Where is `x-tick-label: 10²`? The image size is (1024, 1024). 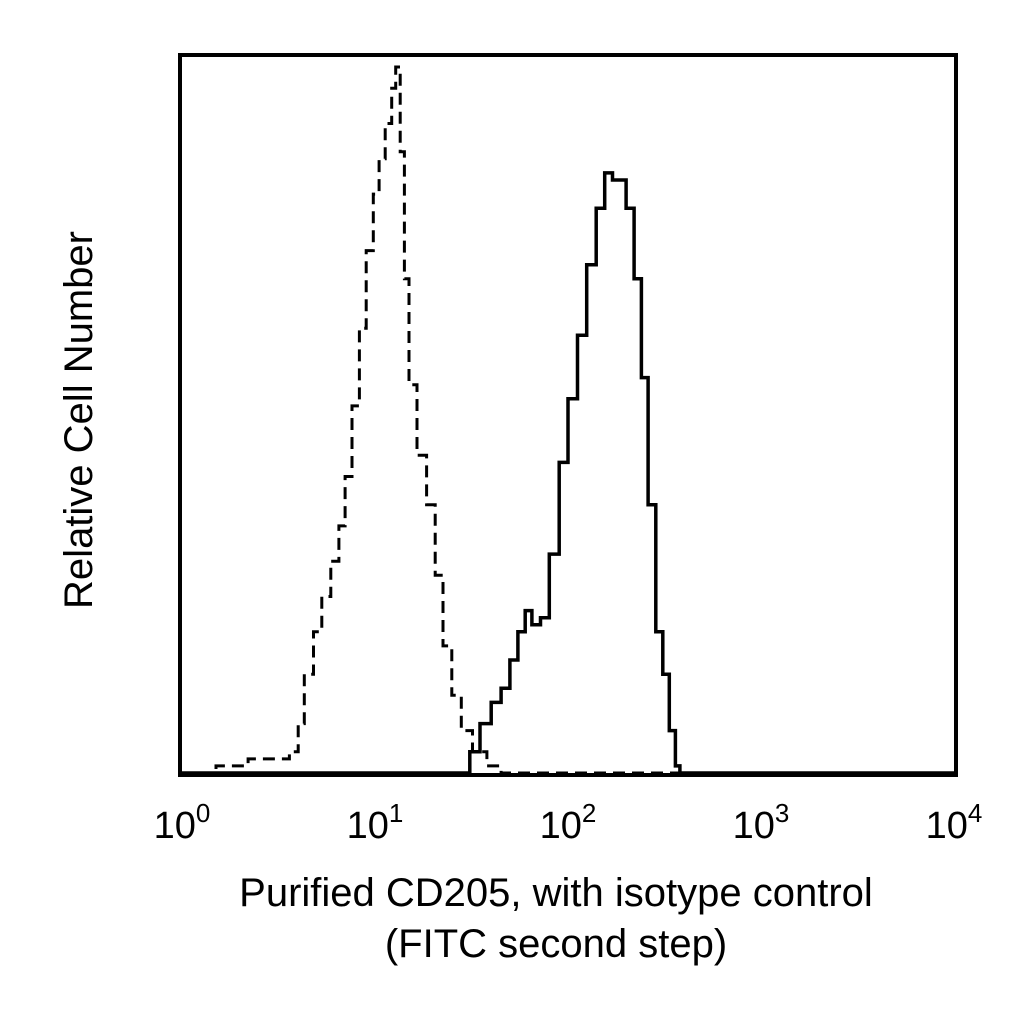
x-tick-label: 10² is located at coordinates (568, 822).